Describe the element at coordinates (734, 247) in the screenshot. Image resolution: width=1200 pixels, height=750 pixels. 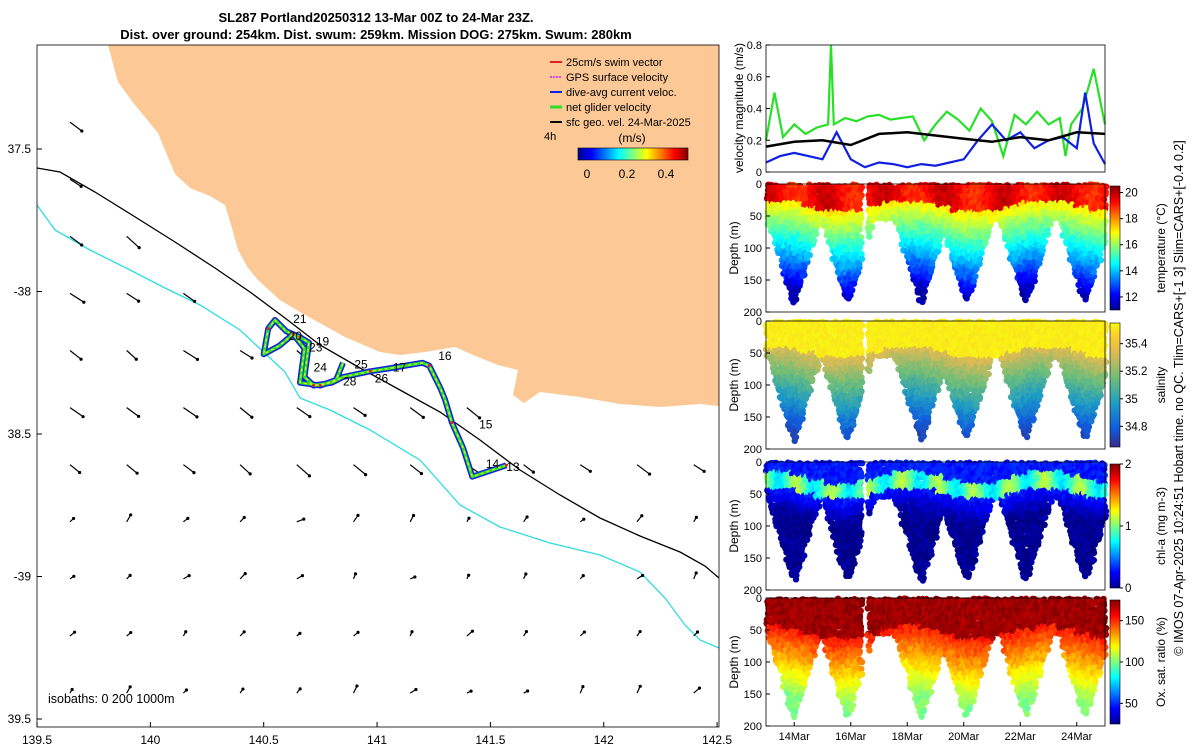
I see `section-ylabel: Depth (m)` at that location.